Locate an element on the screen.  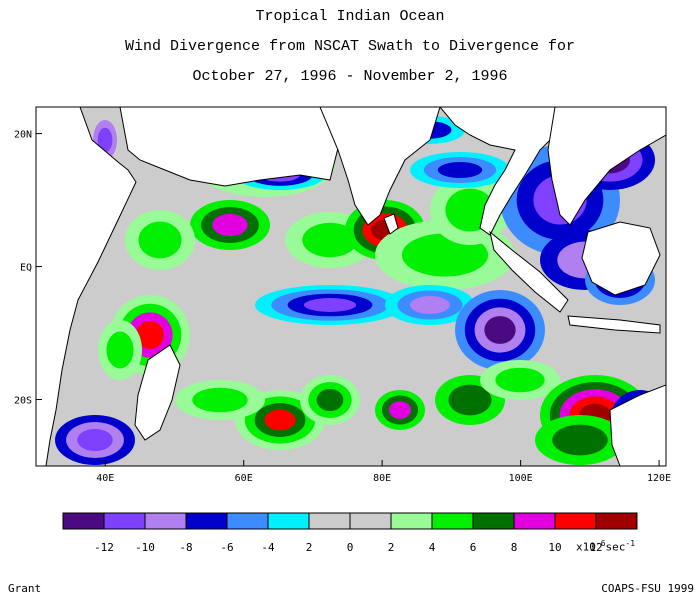
lon-tick-label: 60E is located at coordinates (244, 478).